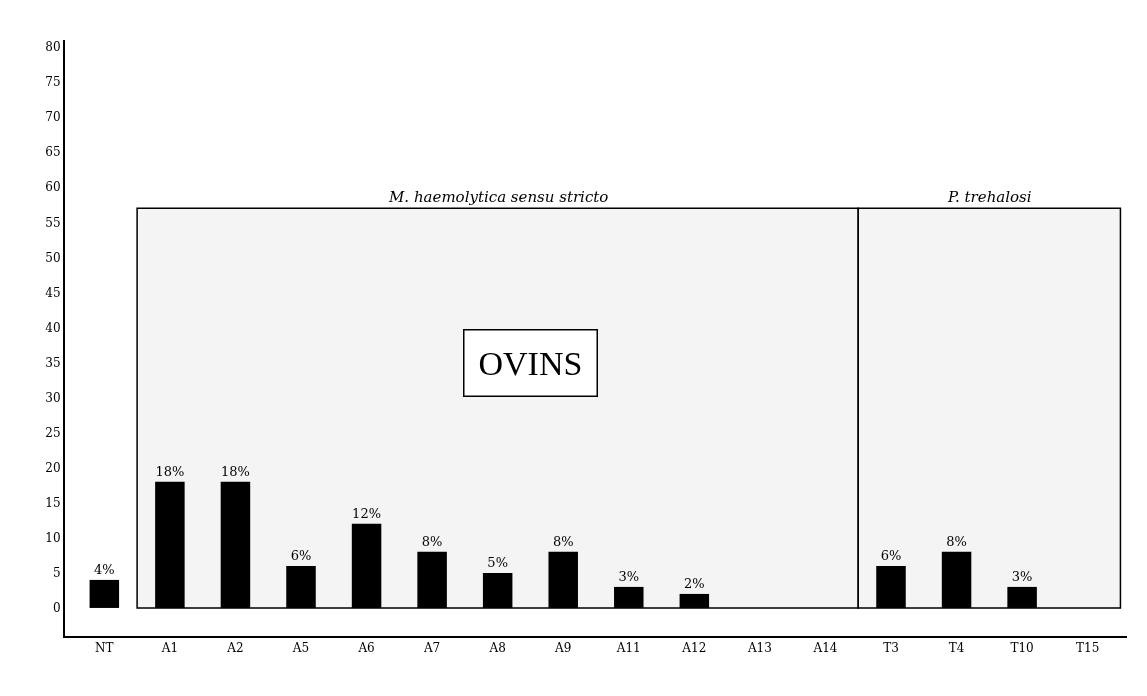 The image size is (1147, 696). Describe the element at coordinates (530, 363) in the screenshot. I see `annotation: OVINS` at that location.